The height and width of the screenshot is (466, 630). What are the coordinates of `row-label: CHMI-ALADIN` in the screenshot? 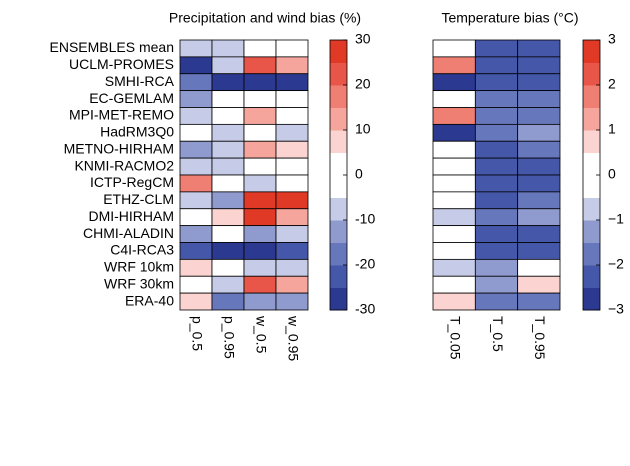 It's located at (128, 233).